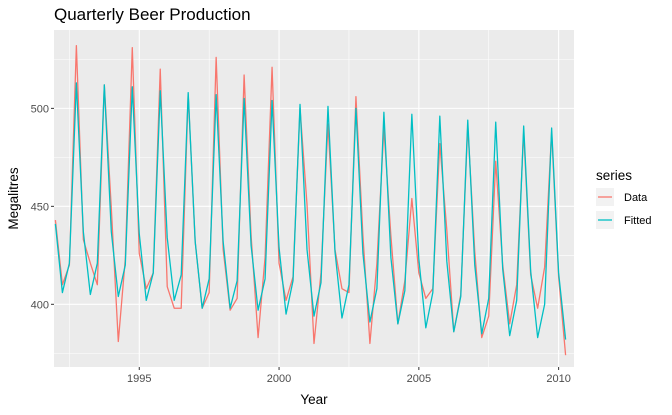 The image size is (672, 415). Describe the element at coordinates (636, 198) in the screenshot. I see `legend-label-data: Data` at that location.